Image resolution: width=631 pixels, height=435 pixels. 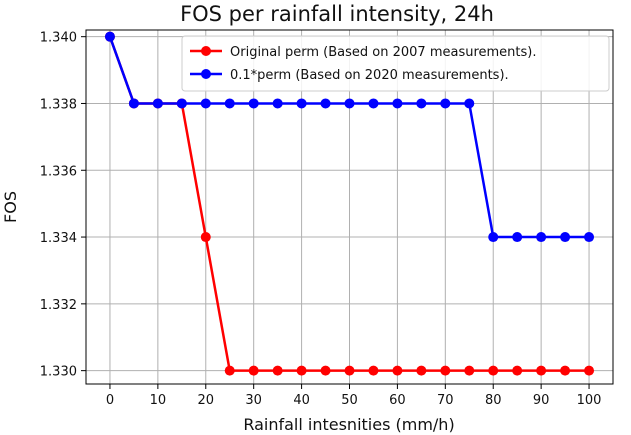 What do you see at coordinates (58, 104) in the screenshot?
I see `y-tick-label: 1.338` at bounding box center [58, 104].